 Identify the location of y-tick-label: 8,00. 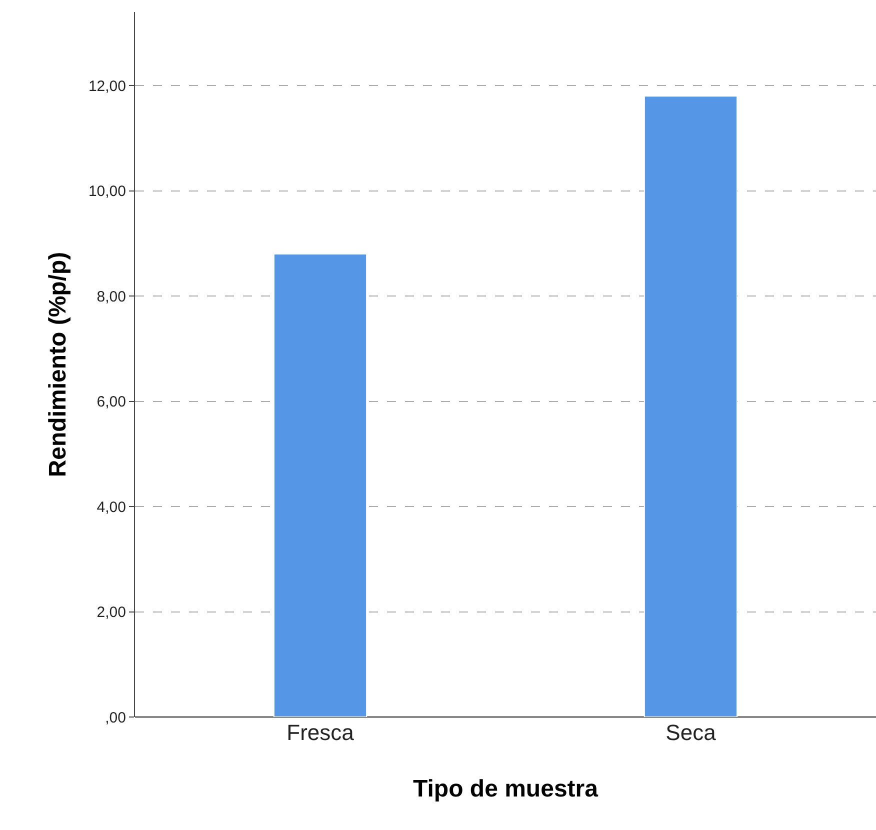
(111, 297).